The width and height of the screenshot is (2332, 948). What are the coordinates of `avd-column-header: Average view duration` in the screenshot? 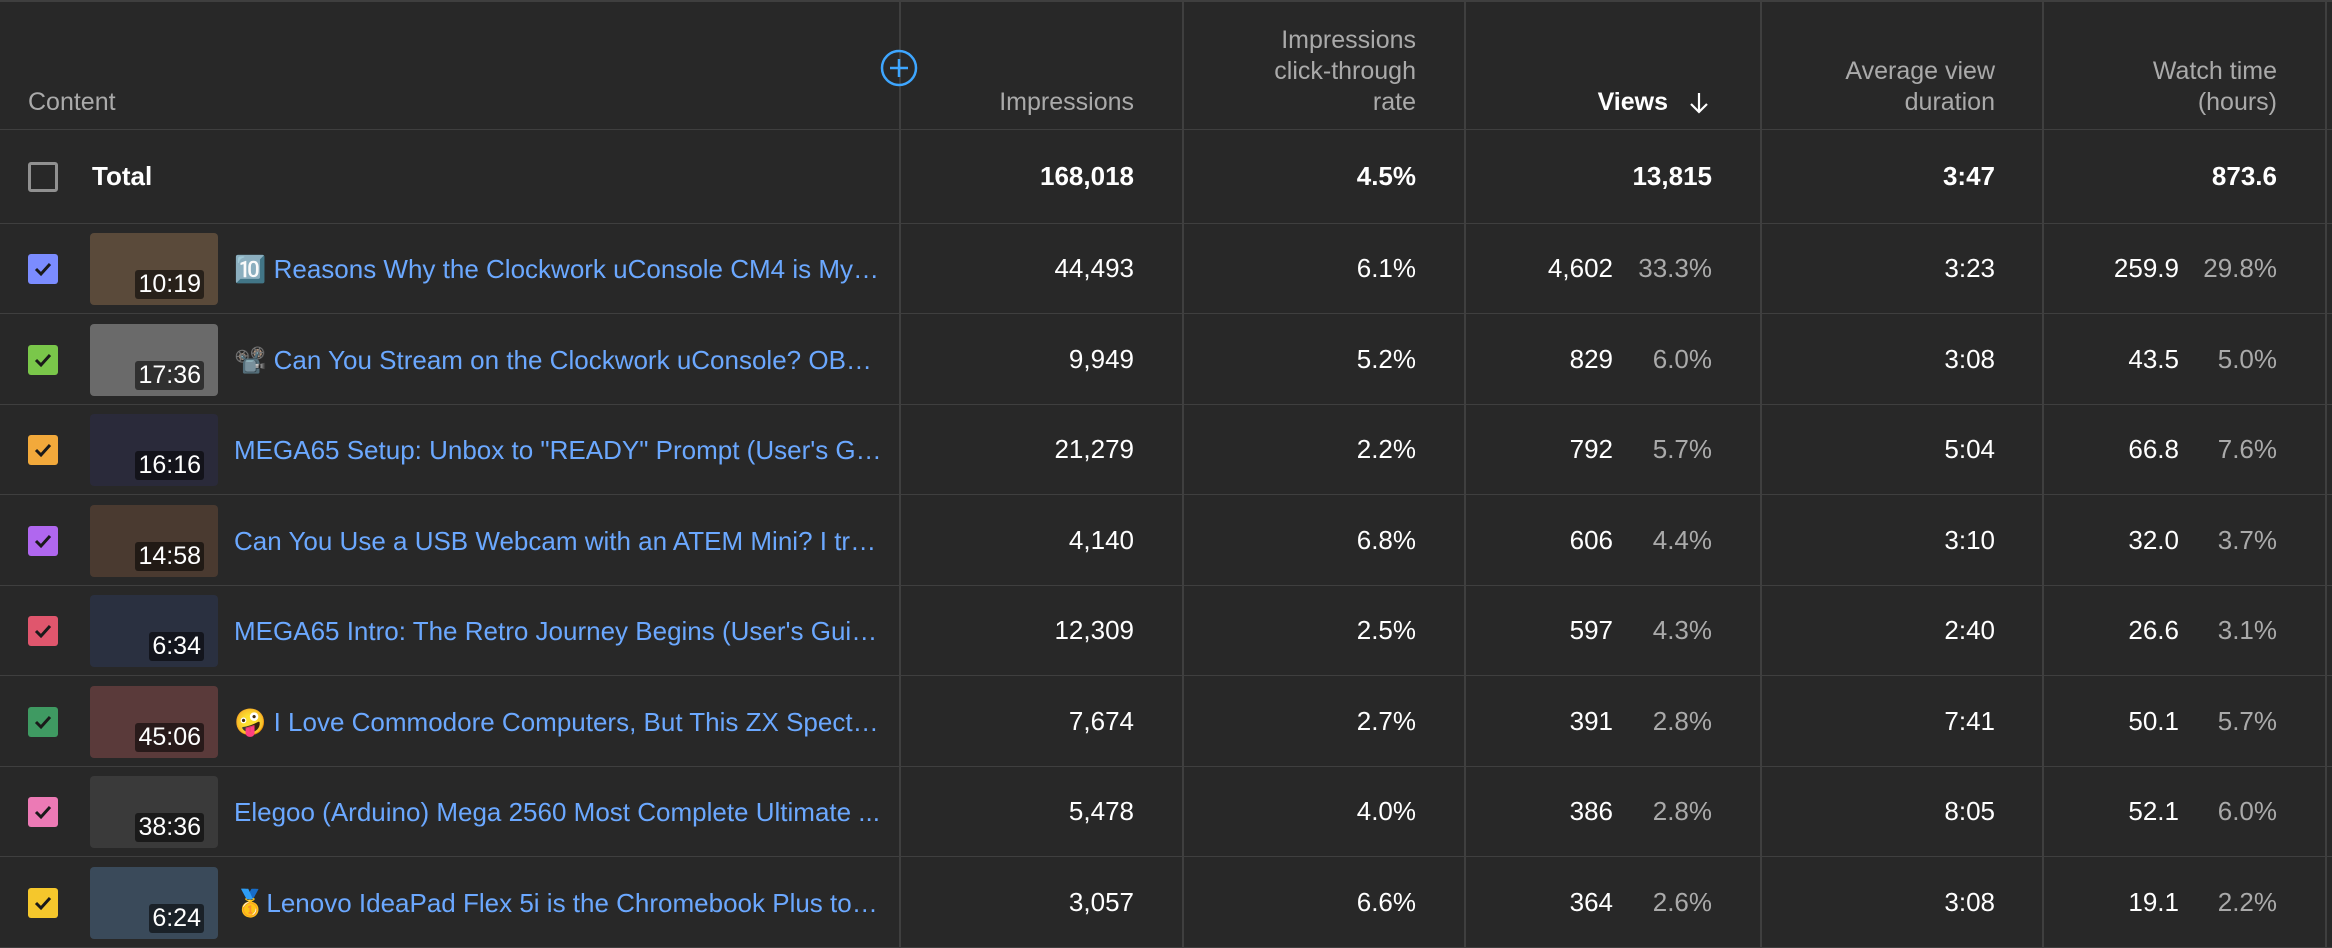 It's located at (1878, 67).